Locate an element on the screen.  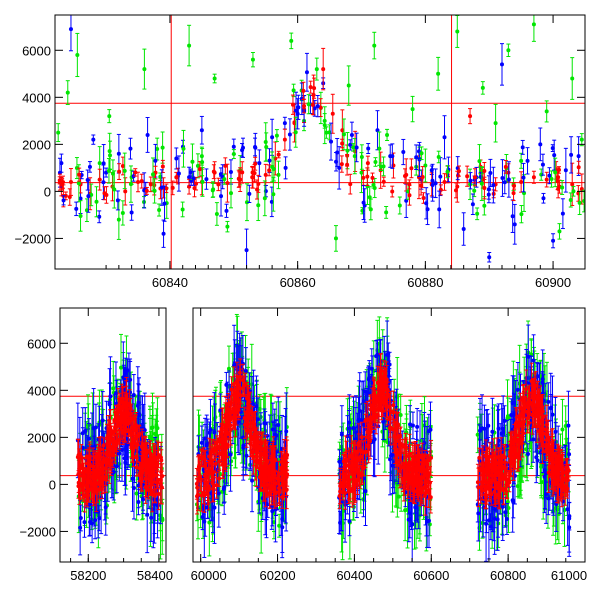
bottom-x-tick-label: 60600 is located at coordinates (431, 575).